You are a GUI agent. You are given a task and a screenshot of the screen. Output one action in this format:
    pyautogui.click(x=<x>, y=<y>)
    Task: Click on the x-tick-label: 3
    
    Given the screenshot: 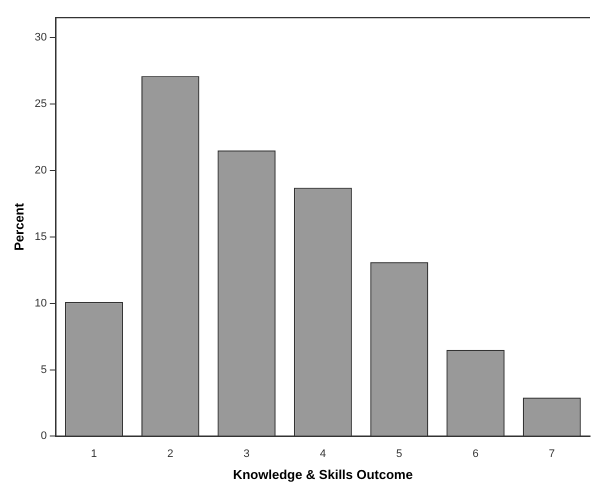 What is the action you would take?
    pyautogui.click(x=247, y=454)
    